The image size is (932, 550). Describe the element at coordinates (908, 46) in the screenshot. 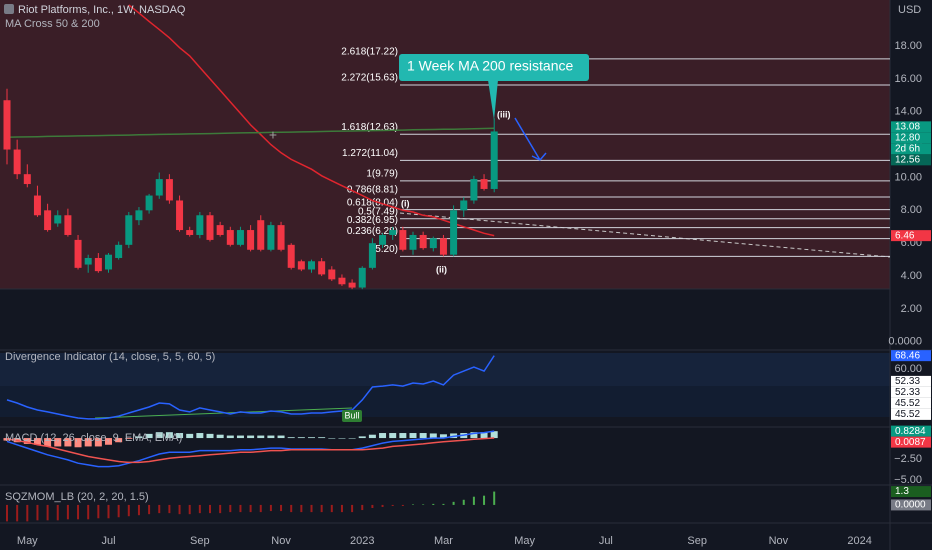

I see `y-tick-label: 18.00` at that location.